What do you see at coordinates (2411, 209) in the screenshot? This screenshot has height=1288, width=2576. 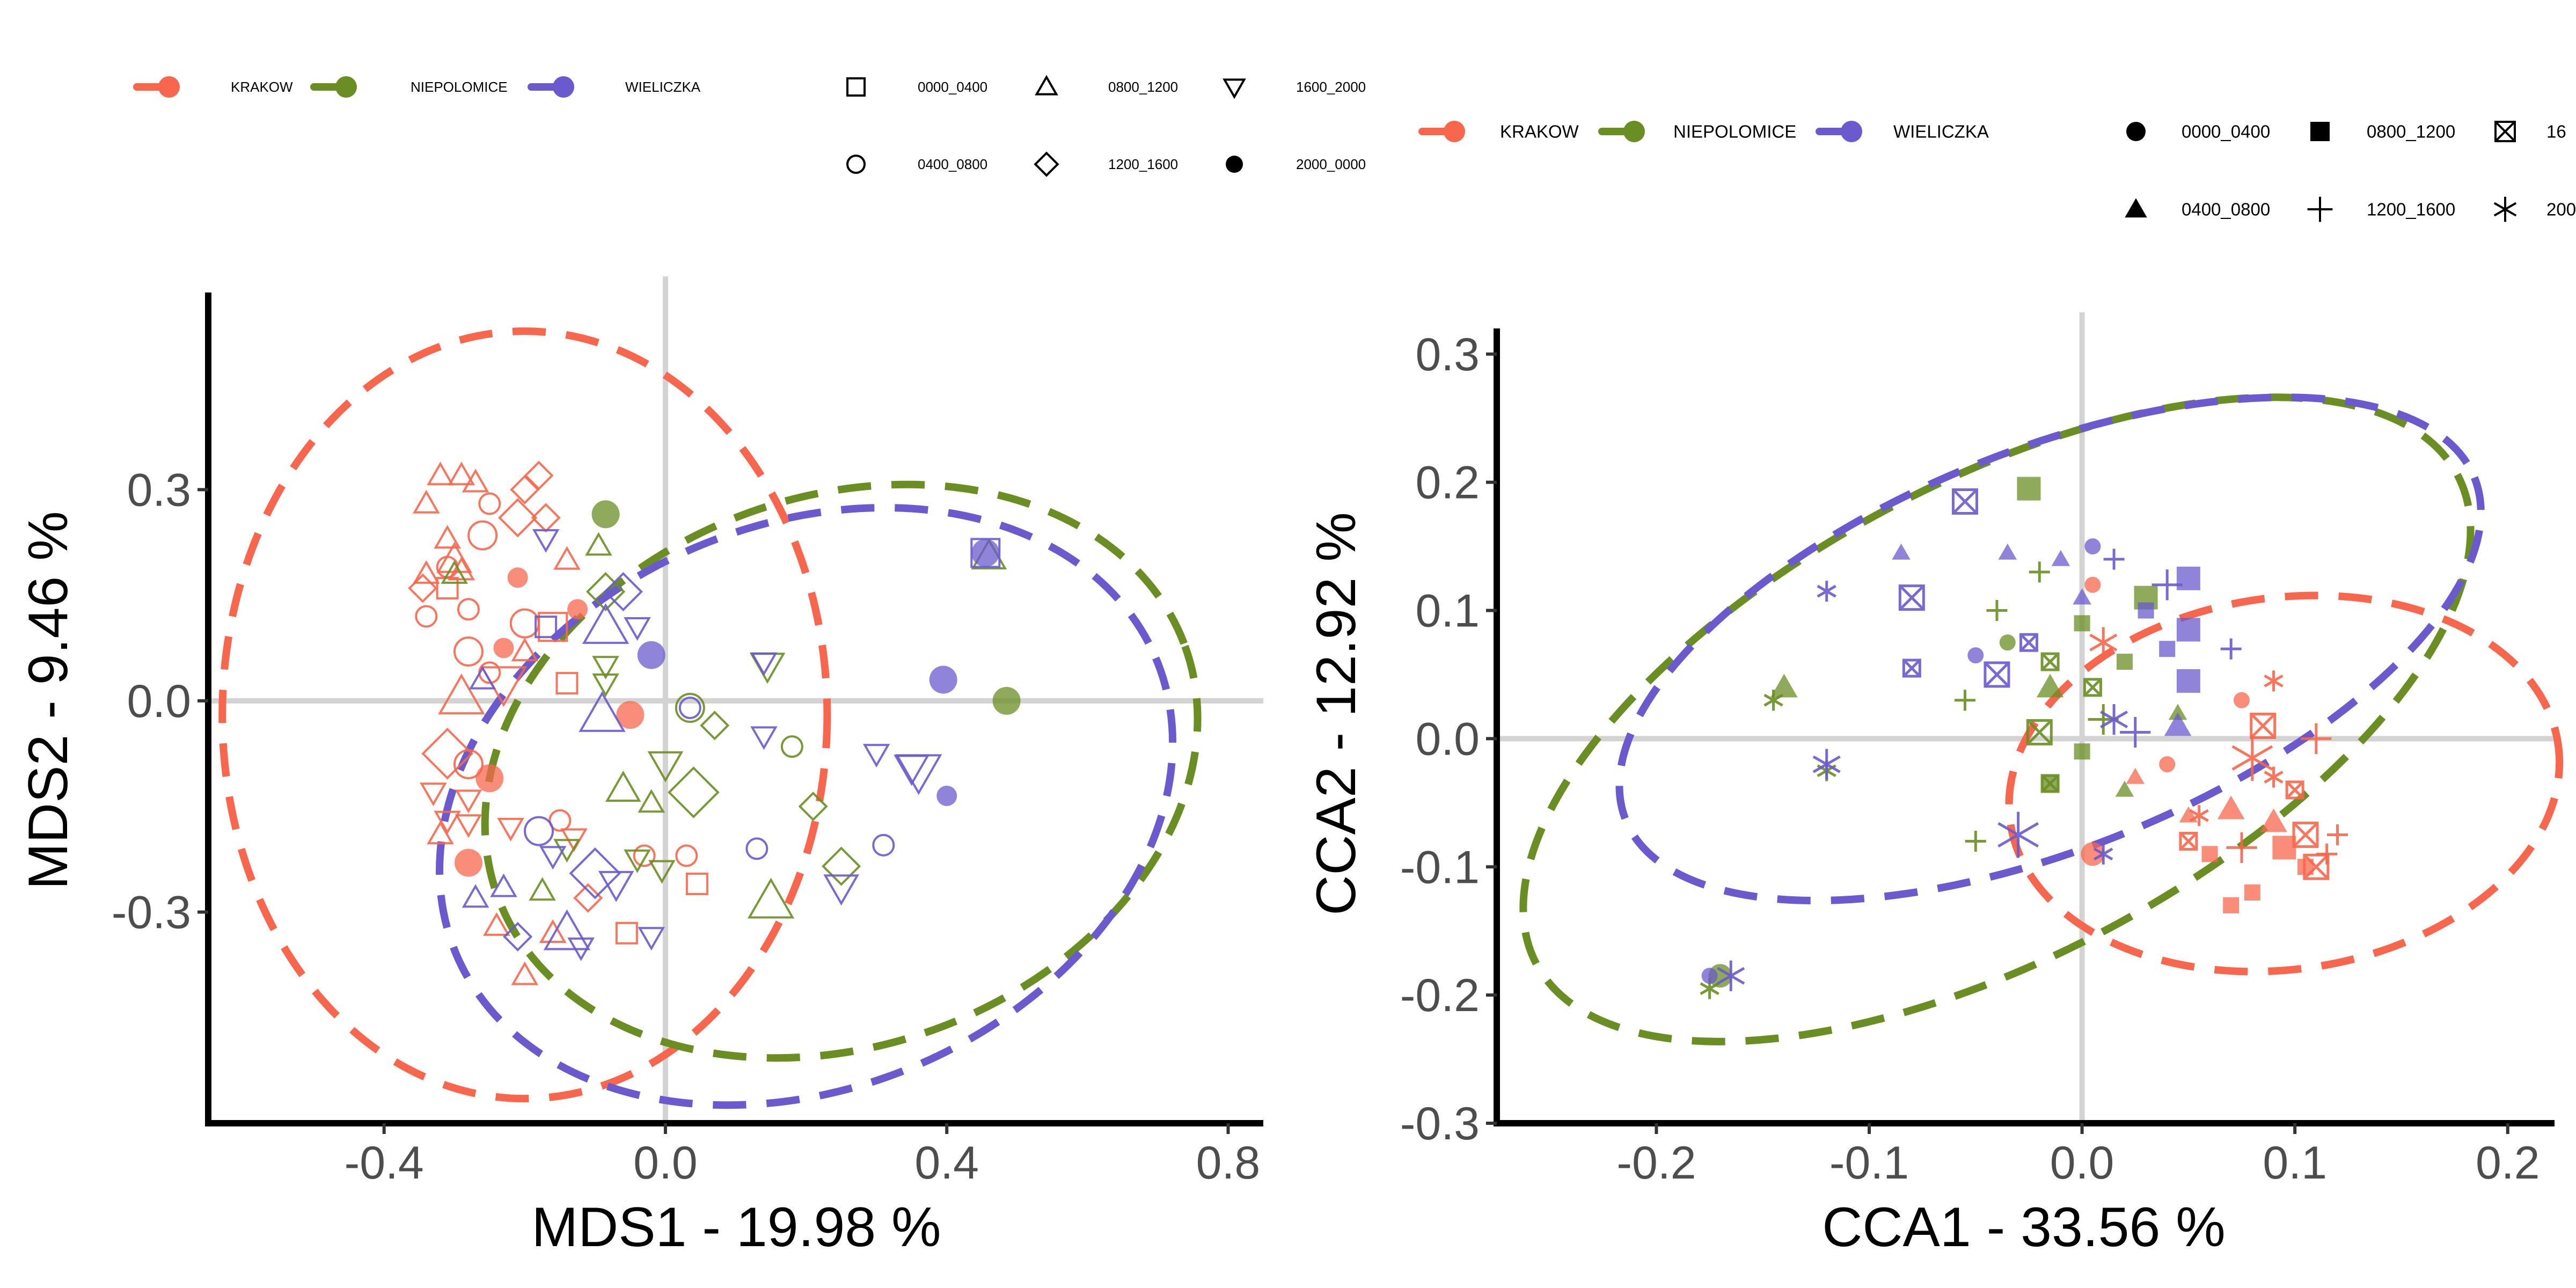 I see `legend-shape-label: 1200_1600` at bounding box center [2411, 209].